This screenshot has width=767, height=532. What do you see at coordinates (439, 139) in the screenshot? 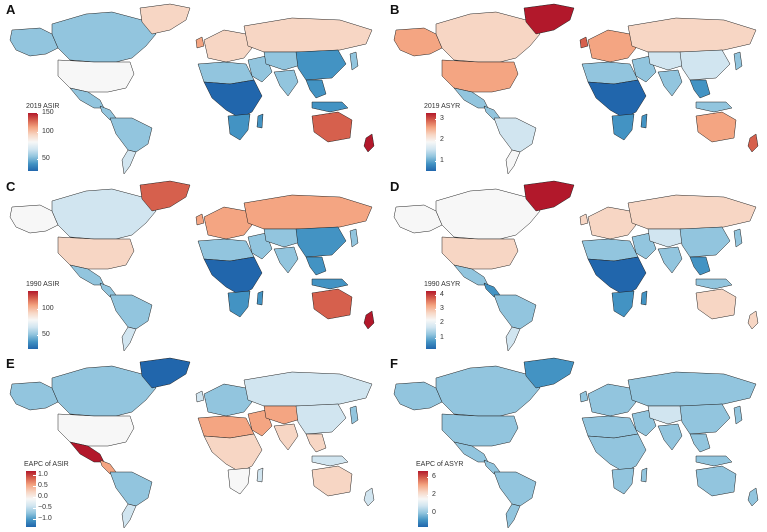
I see `legend-tick: 2` at bounding box center [439, 139].